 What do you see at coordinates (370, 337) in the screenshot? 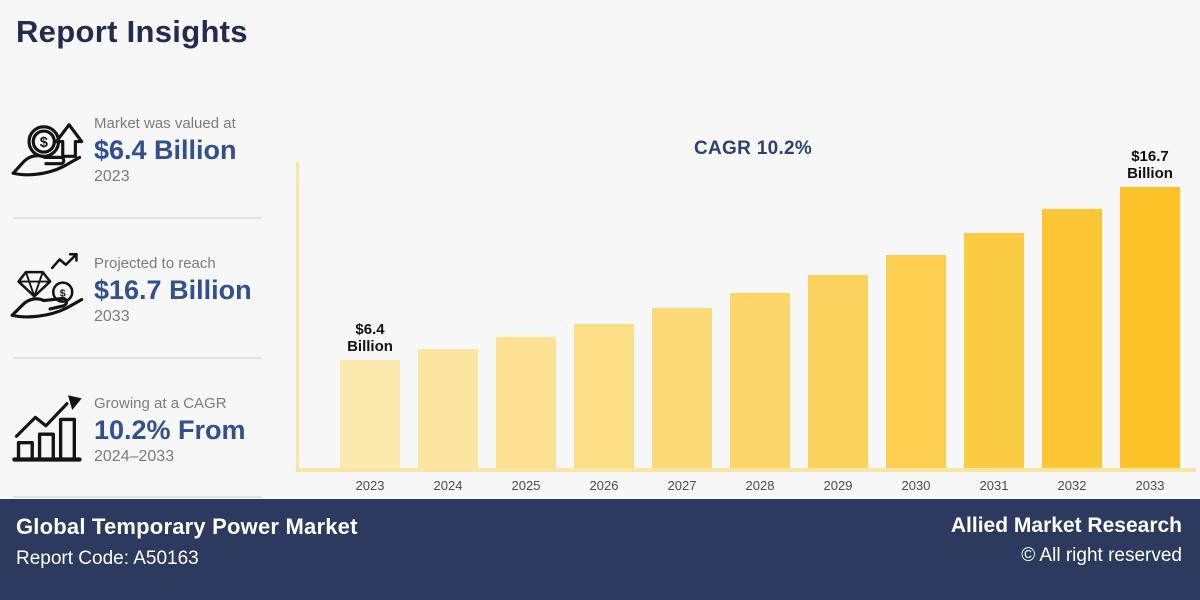
I see `bar-value-label-2023: $6.4 Billion` at bounding box center [370, 337].